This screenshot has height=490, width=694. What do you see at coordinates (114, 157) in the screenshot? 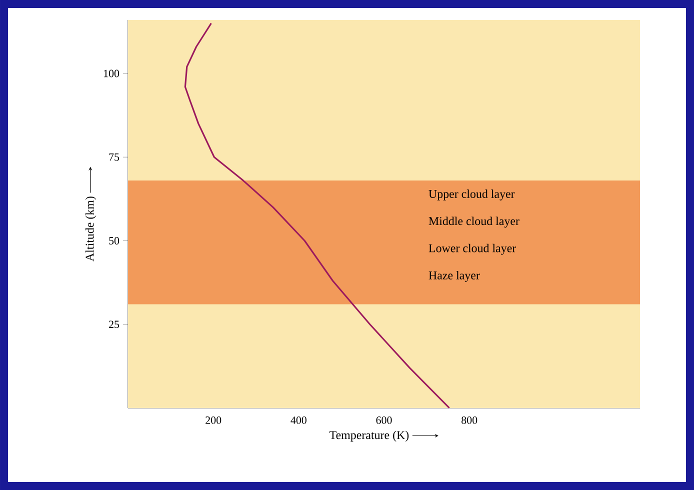
I see `y-tick-label: 75` at bounding box center [114, 157].